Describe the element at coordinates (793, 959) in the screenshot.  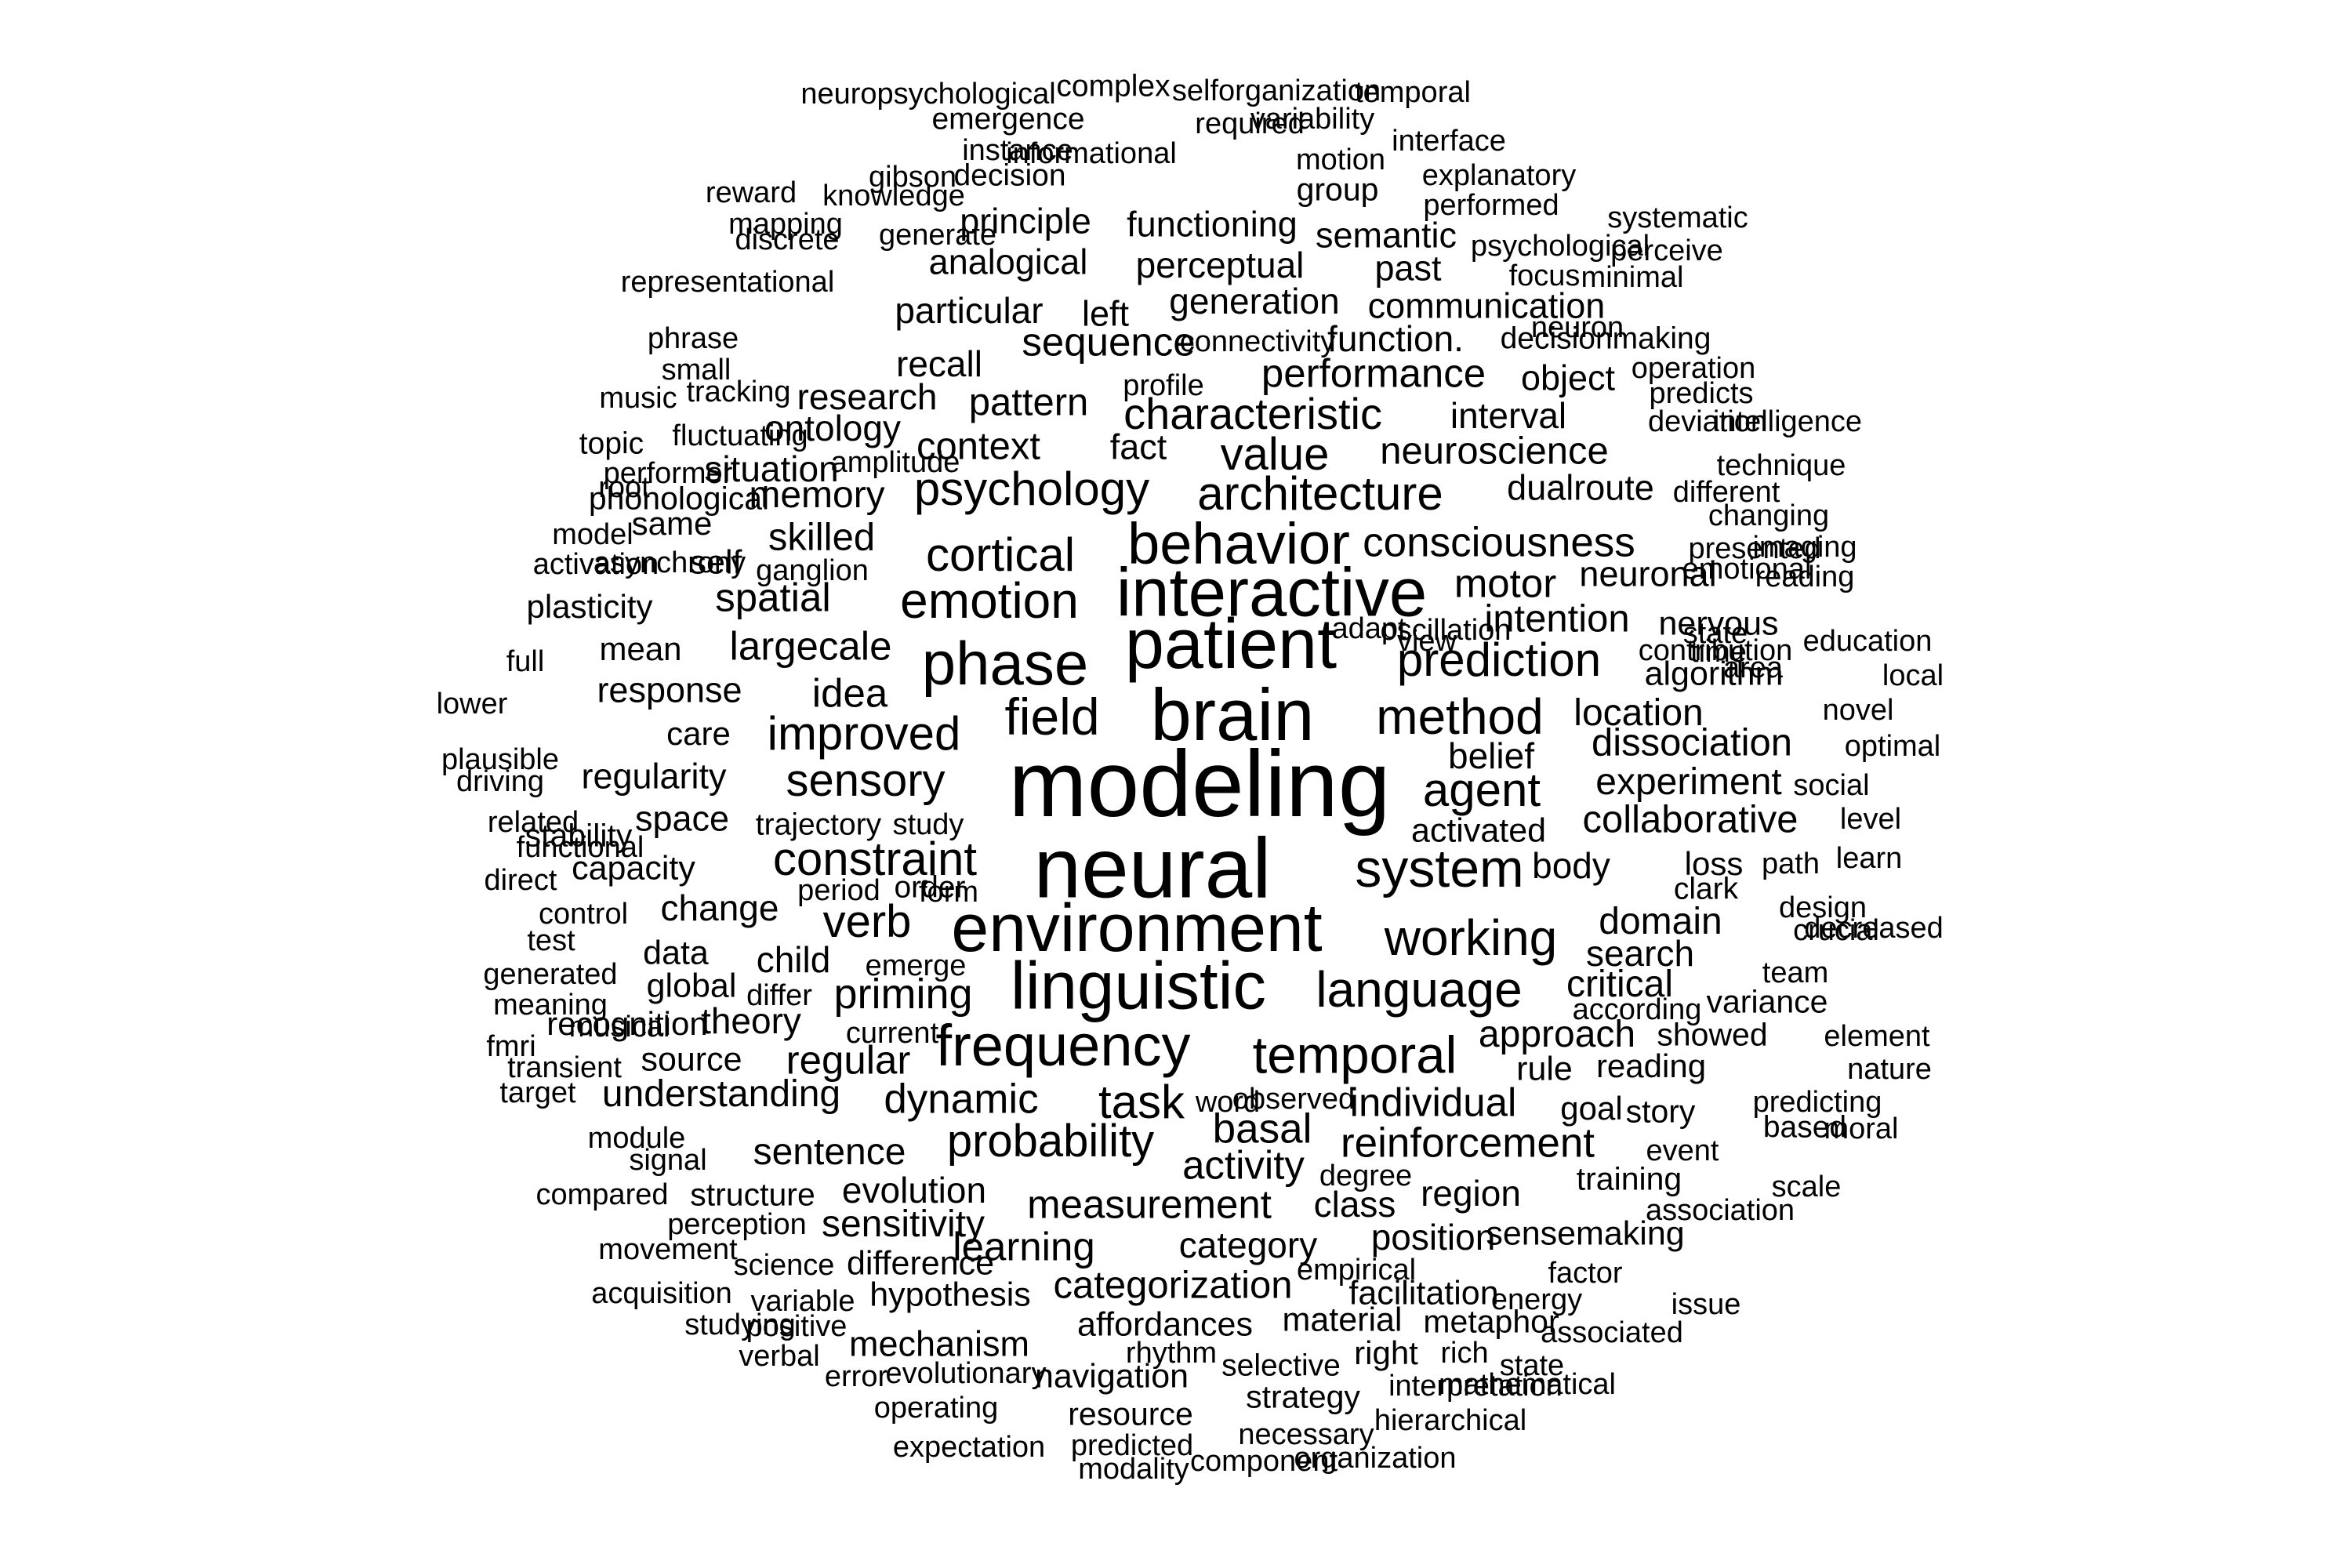
I see `word: child` at that location.